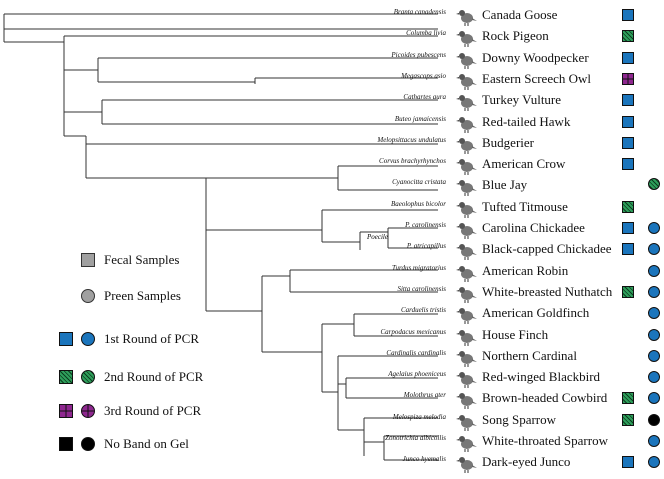 This screenshot has height=479, width=664. I want to click on scientific-name: P. atricapillus, so click(426, 246).